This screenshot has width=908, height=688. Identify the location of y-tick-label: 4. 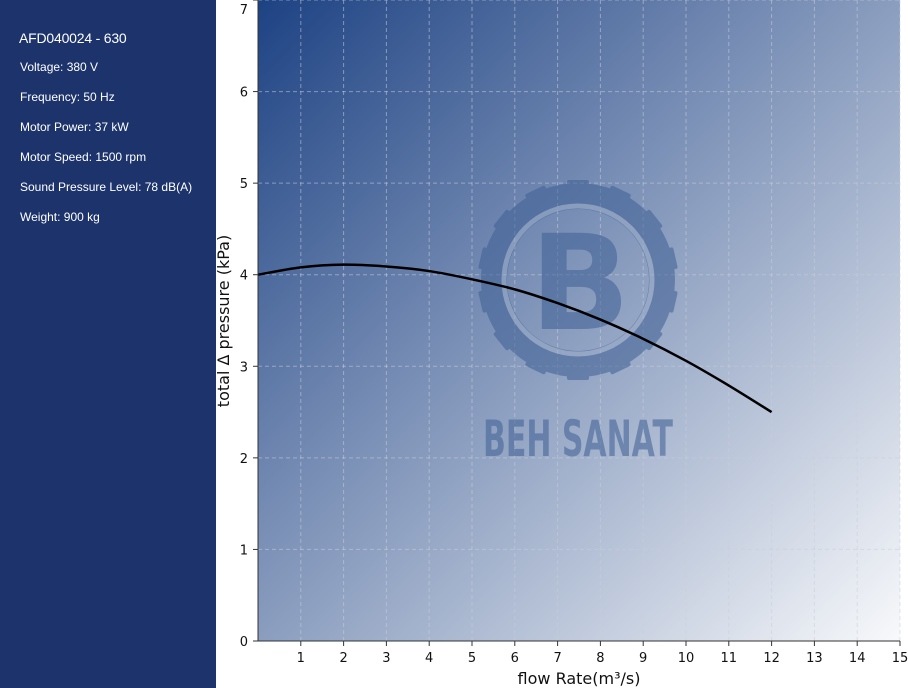
(244, 276).